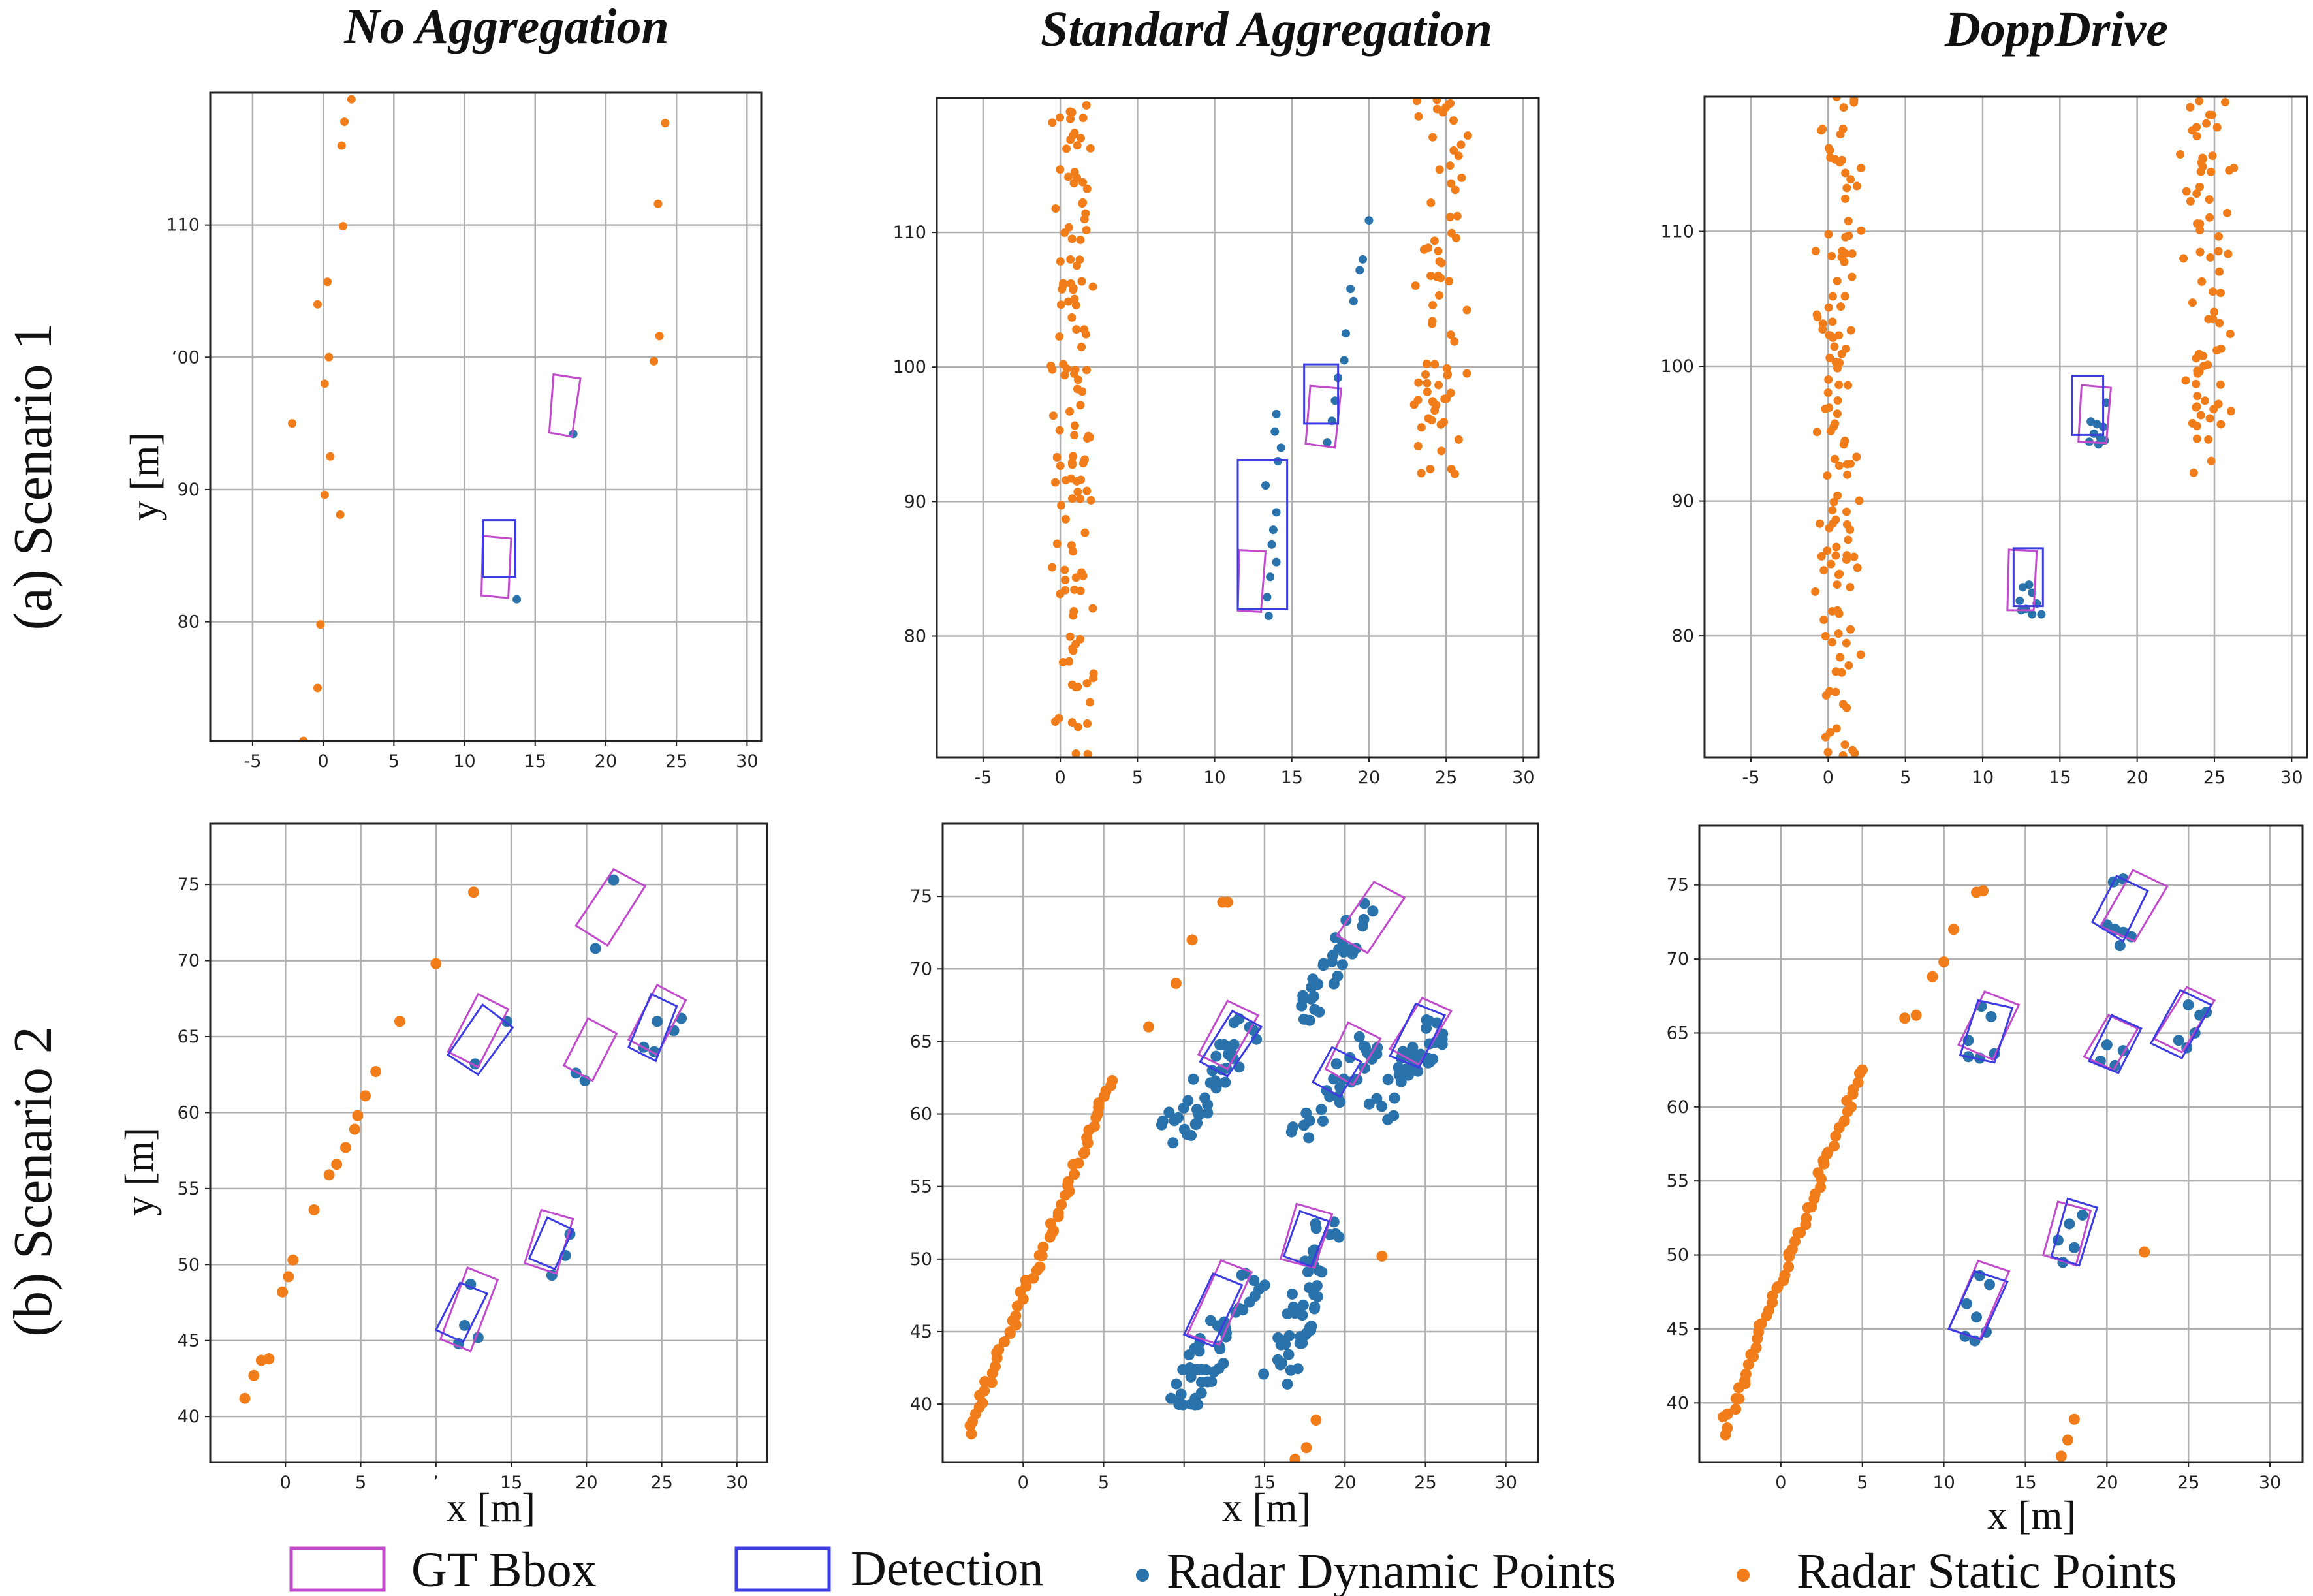 The height and width of the screenshot is (1596, 2313). I want to click on x-tick-label: -5, so click(1751, 778).